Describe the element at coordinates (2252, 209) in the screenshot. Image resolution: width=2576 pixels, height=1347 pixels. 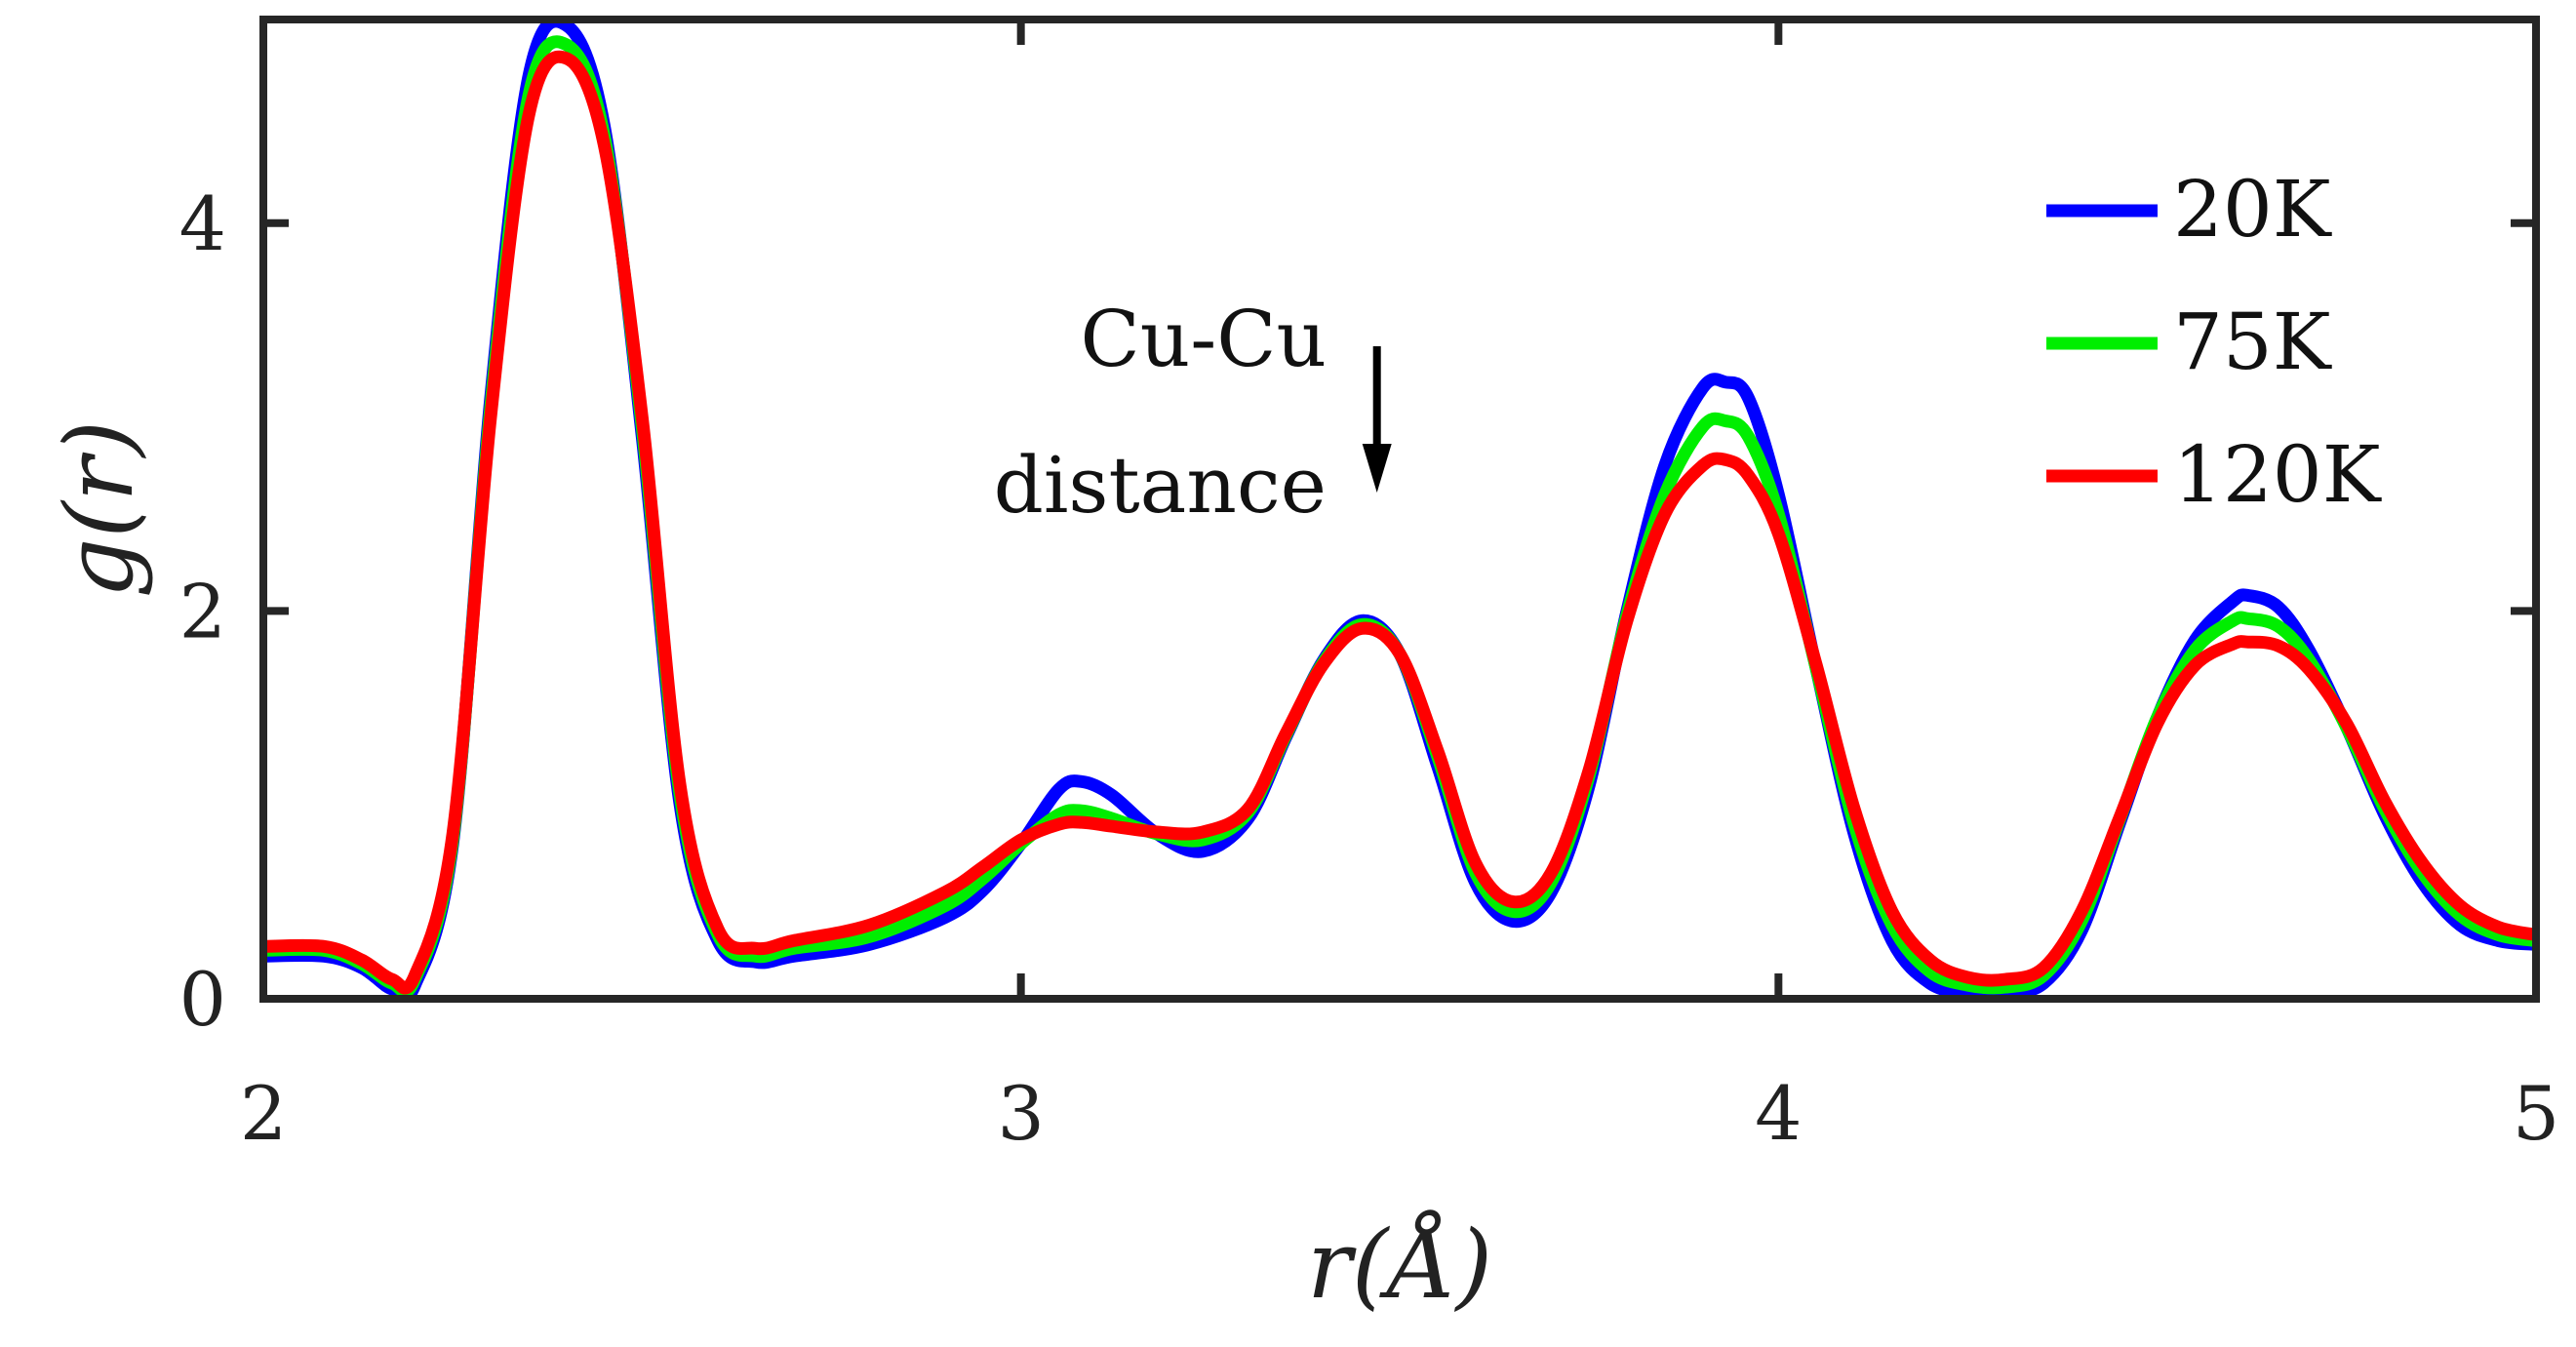
I see `legend-label-20k: 20K` at that location.